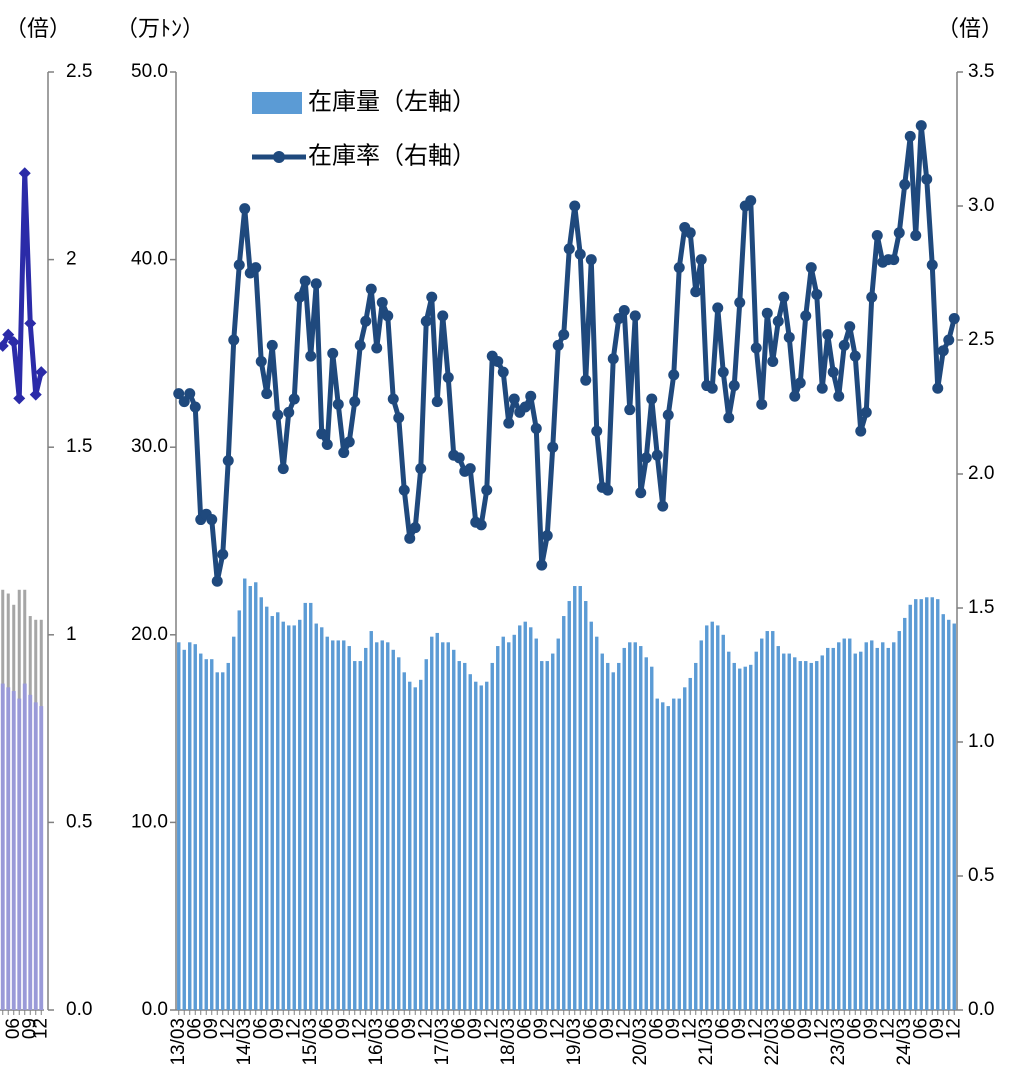 Image resolution: width=1017 pixels, height=1090 pixels. Describe the element at coordinates (376, 1042) in the screenshot. I see `x-tick-label: 16/03` at that location.